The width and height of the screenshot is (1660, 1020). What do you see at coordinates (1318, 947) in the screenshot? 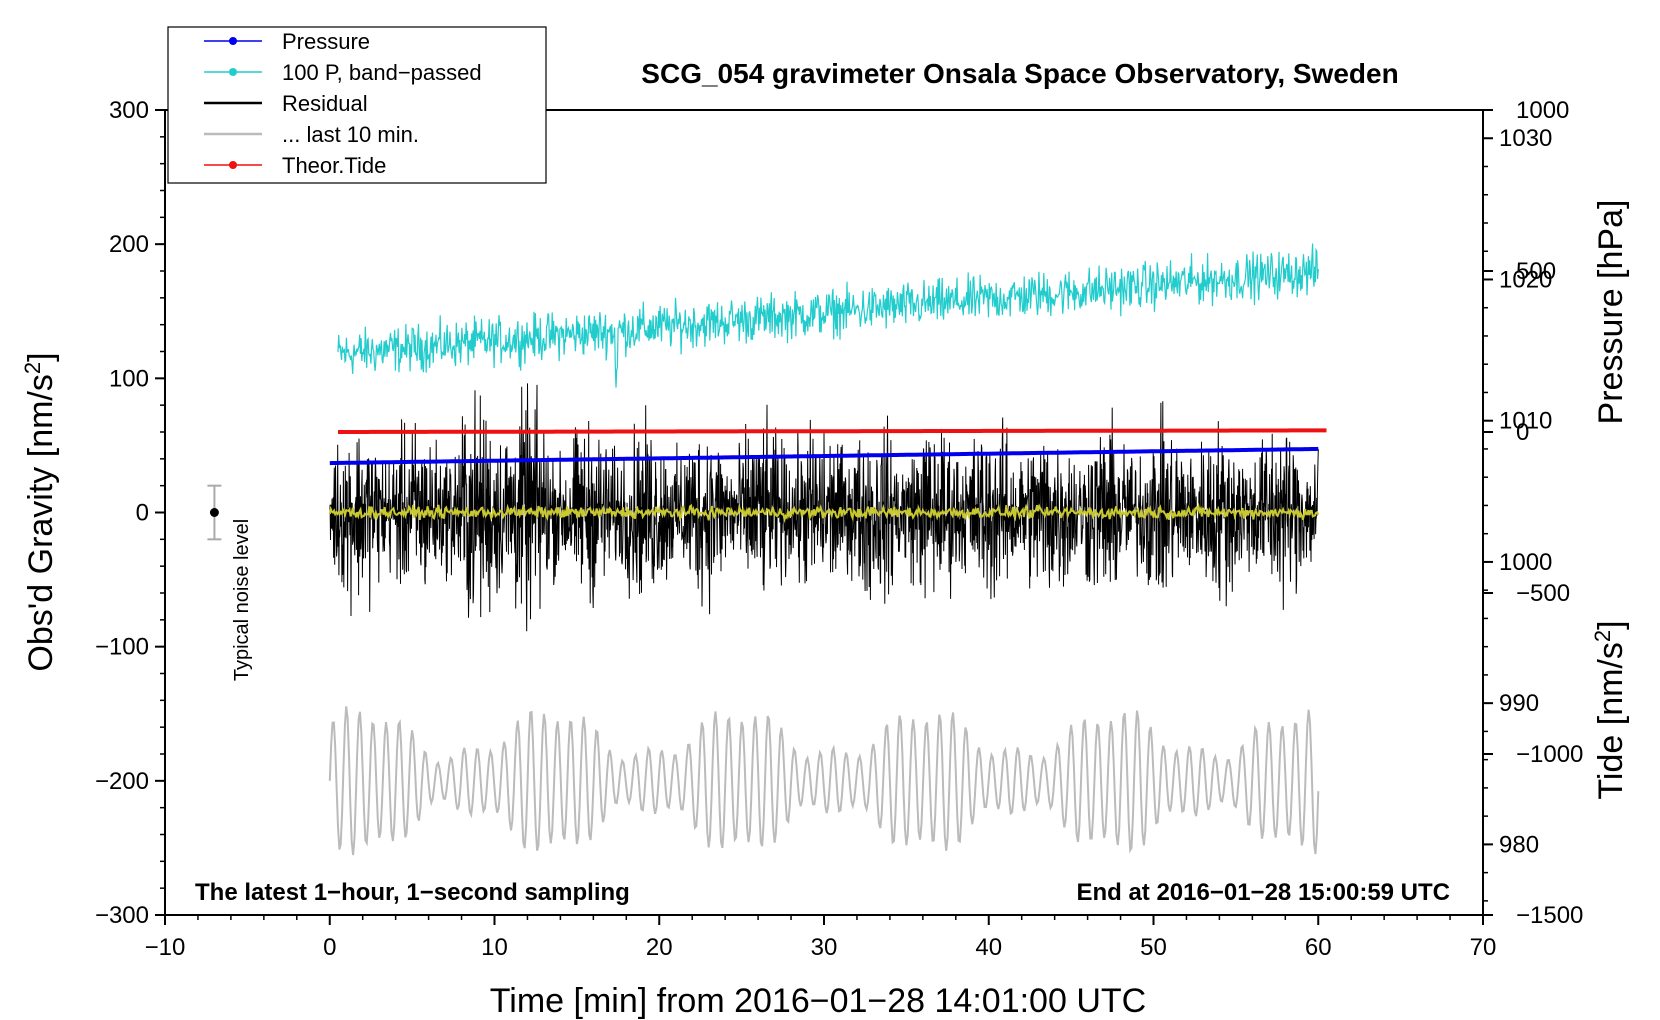
I see `x-tick-label: 60` at bounding box center [1318, 947].